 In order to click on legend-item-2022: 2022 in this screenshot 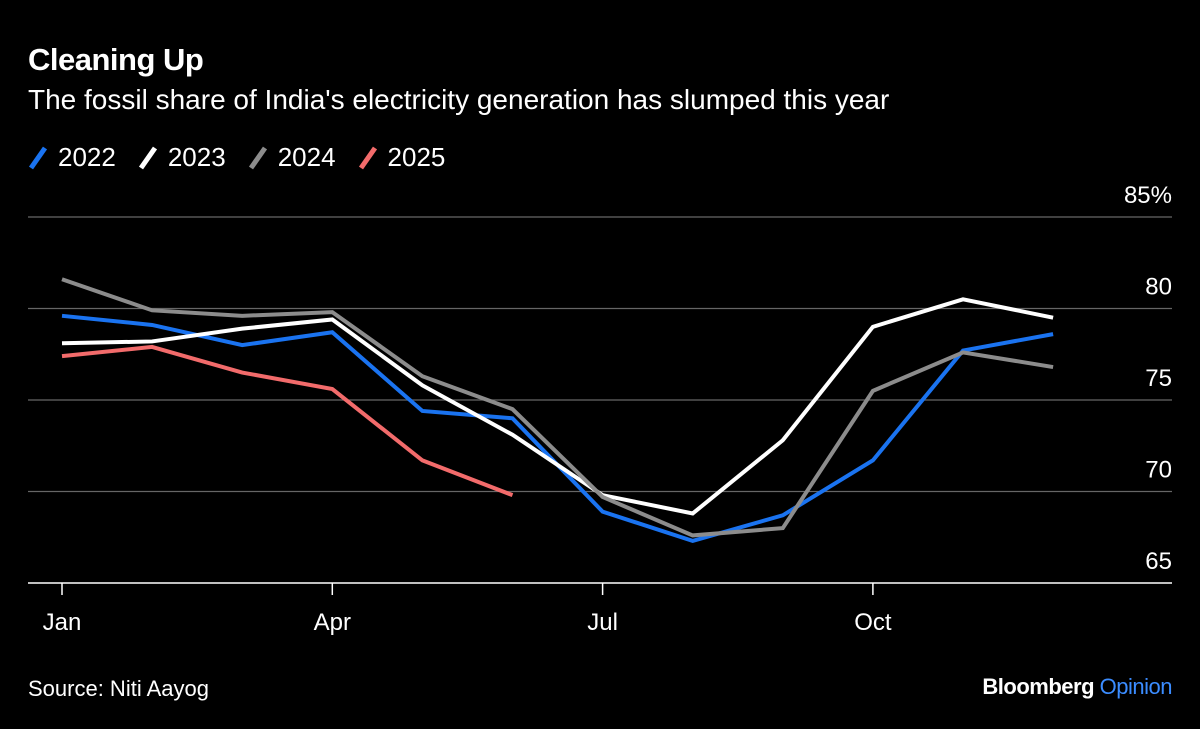, I will do `click(72, 157)`.